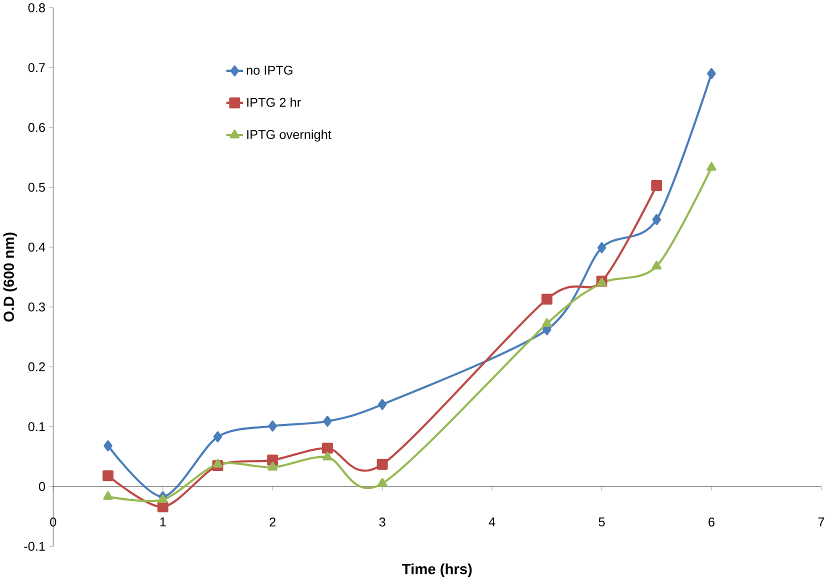 The width and height of the screenshot is (828, 580). Describe the element at coordinates (163, 521) in the screenshot. I see `x-tick-label: 1` at that location.